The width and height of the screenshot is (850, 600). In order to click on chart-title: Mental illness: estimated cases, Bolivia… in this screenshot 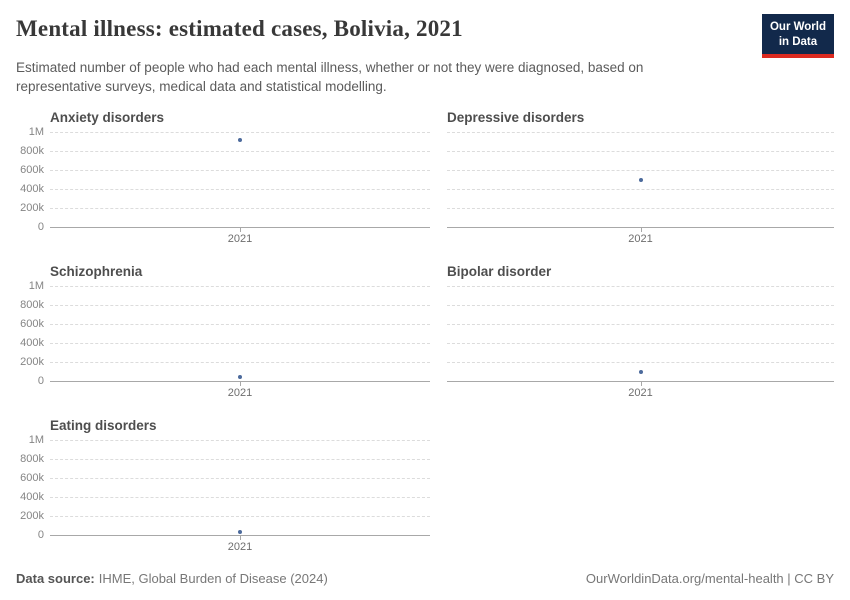, I will do `click(239, 28)`.